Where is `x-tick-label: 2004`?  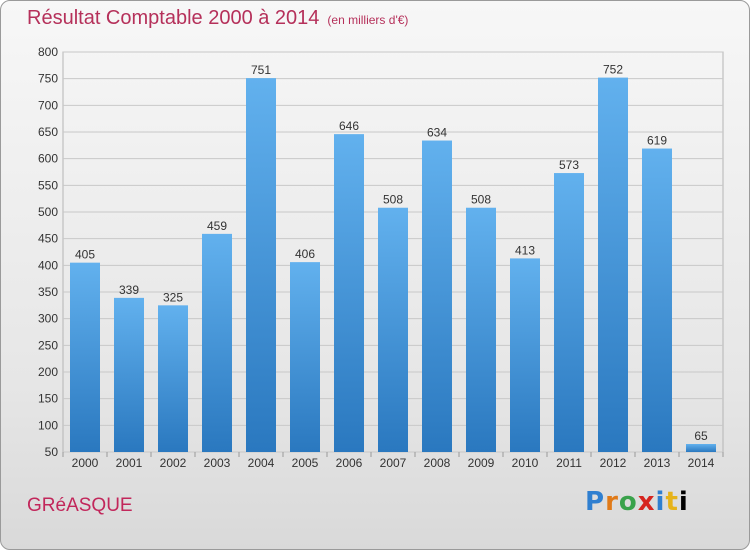 x-tick-label: 2004 is located at coordinates (261, 463).